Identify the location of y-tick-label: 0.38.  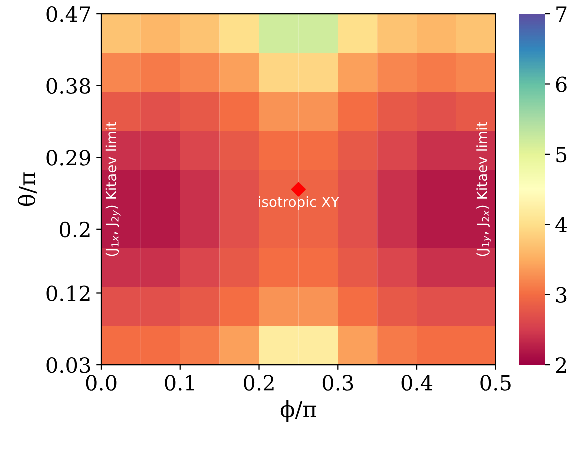
(68, 86).